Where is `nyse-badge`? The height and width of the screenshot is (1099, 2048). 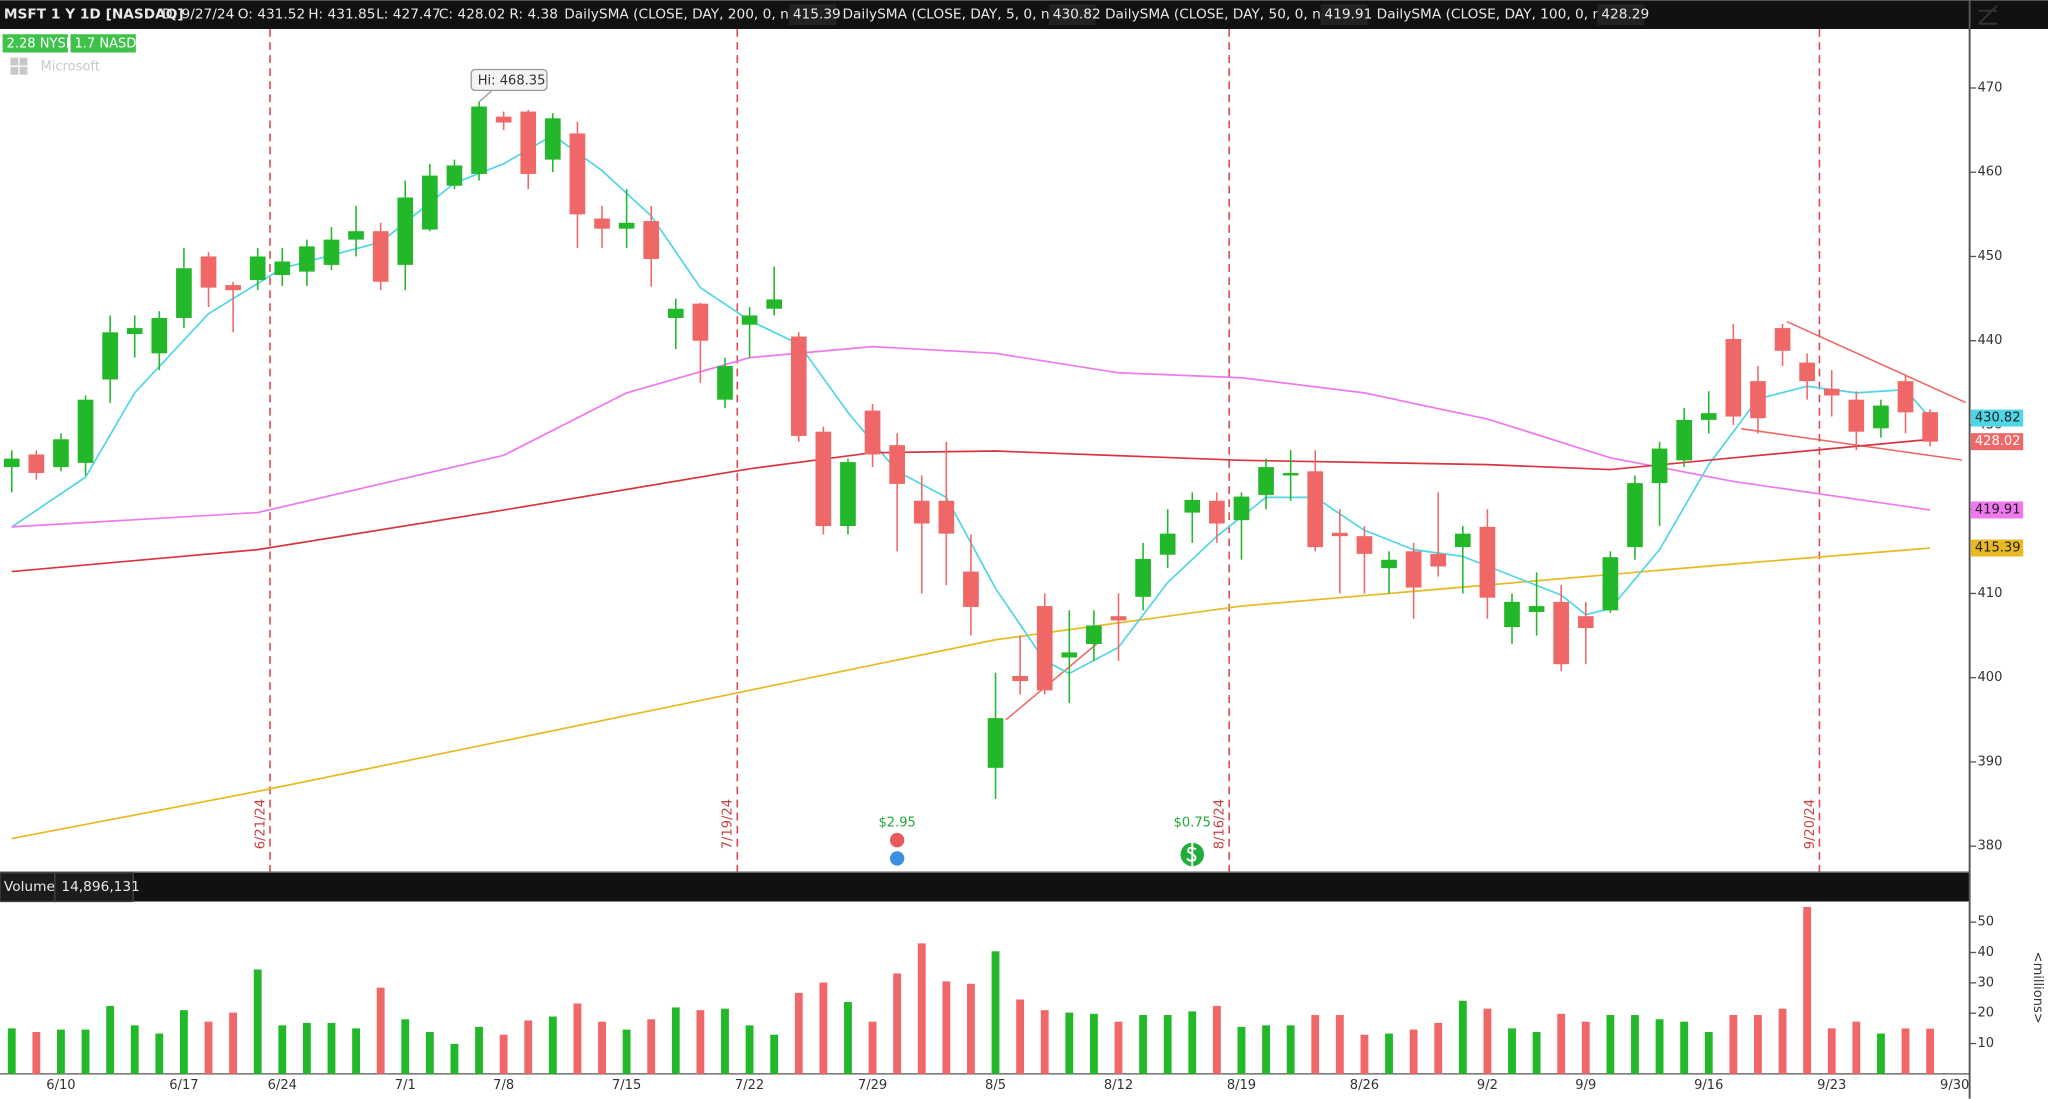
nyse-badge is located at coordinates (35, 43).